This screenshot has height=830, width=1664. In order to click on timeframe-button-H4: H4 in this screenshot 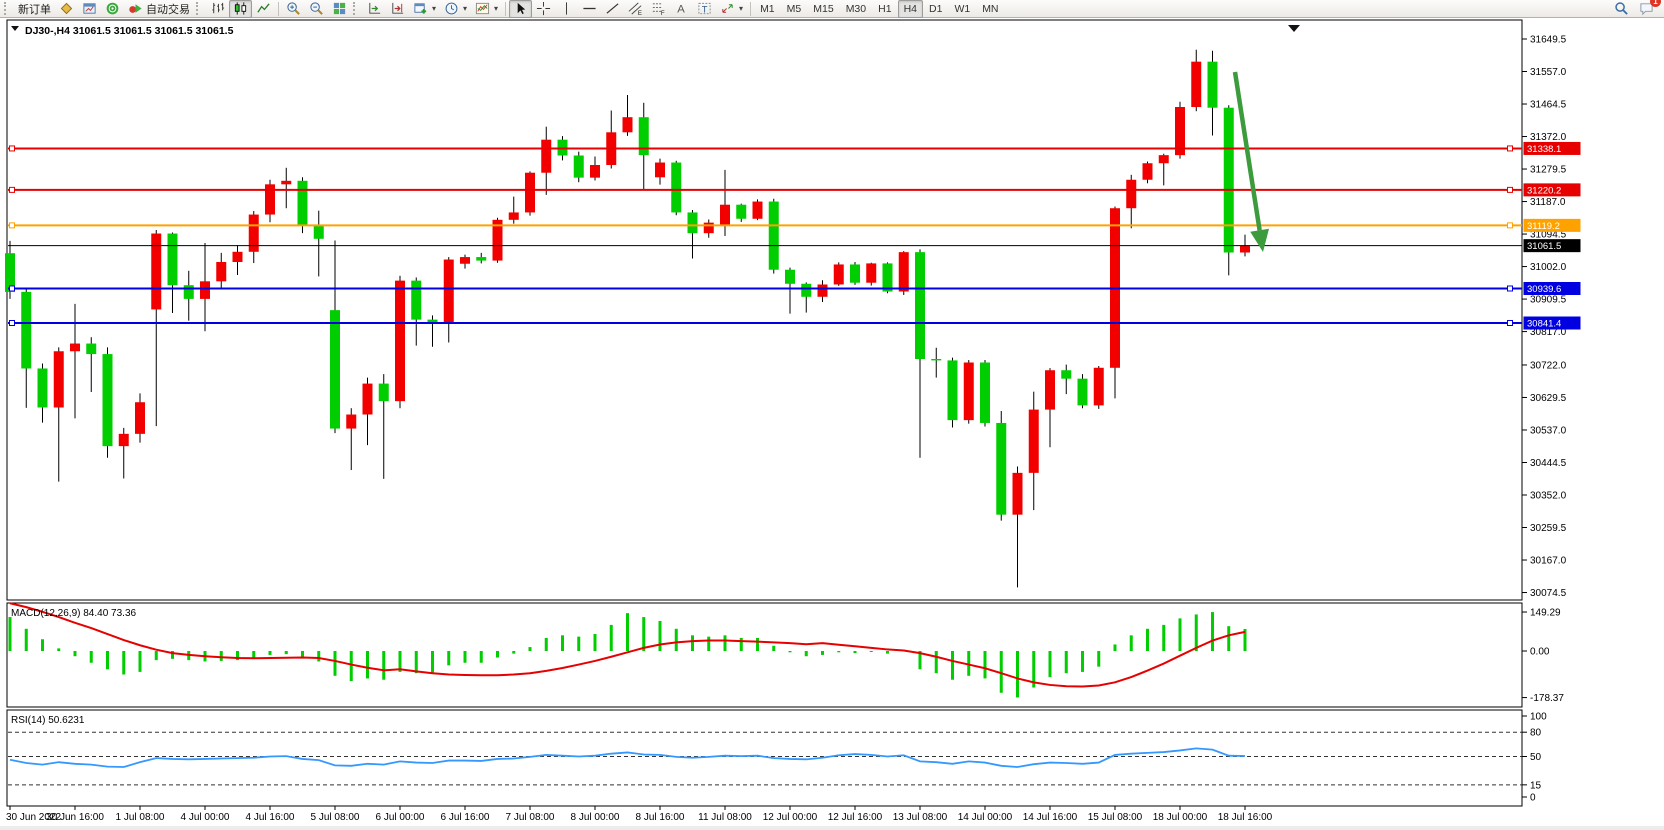, I will do `click(910, 9)`.